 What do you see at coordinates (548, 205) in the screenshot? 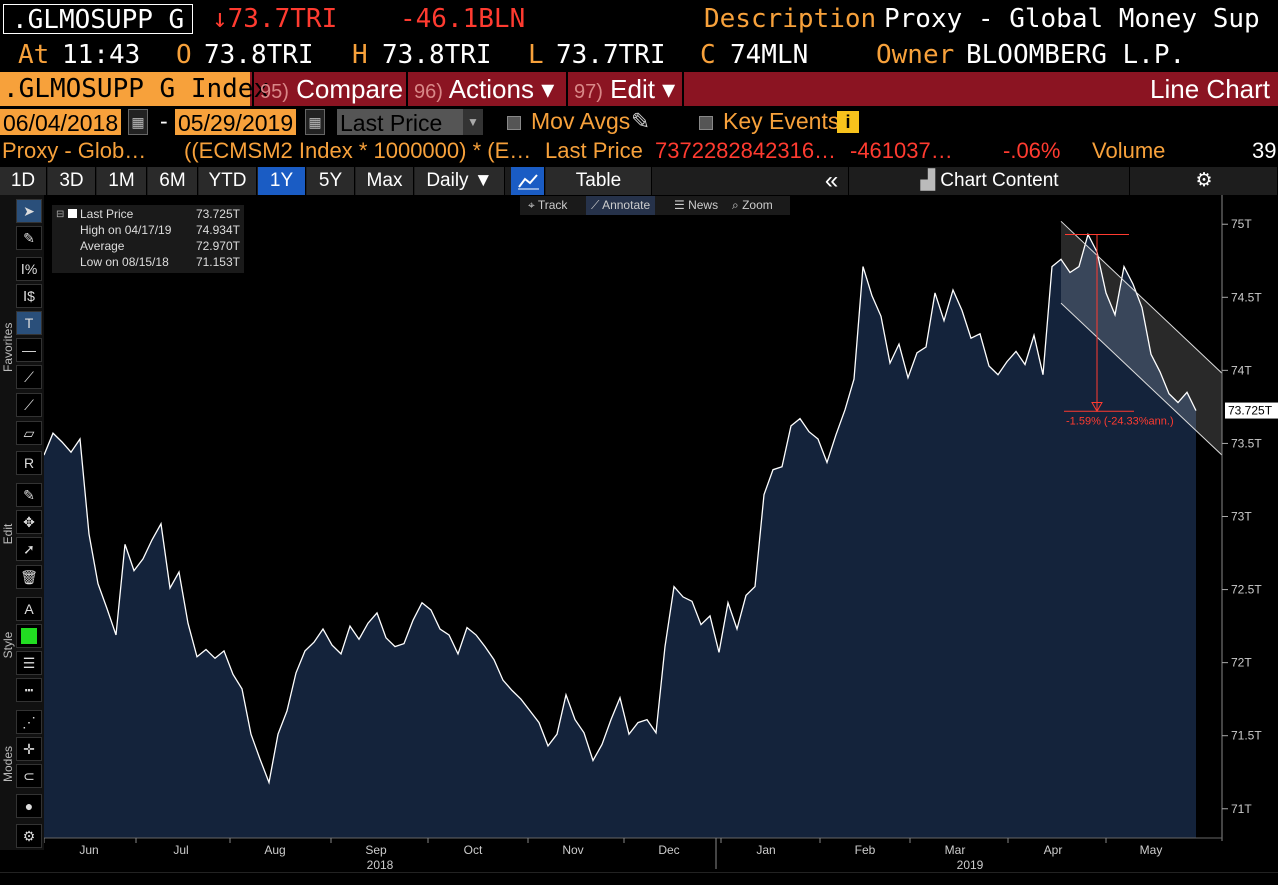
I see `track-button: ⌖ Track` at bounding box center [548, 205].